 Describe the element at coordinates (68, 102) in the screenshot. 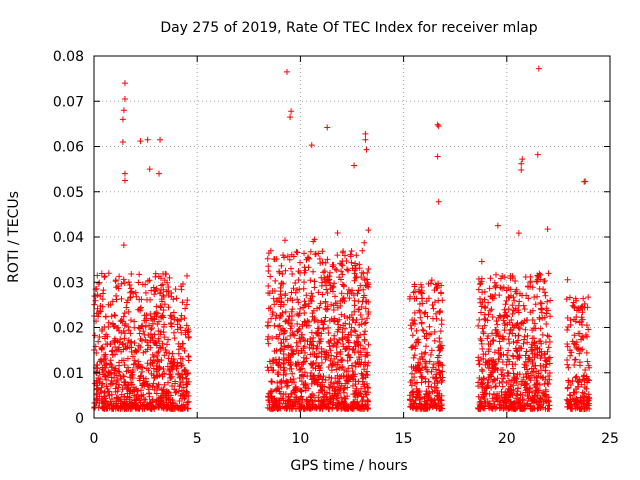

I see `y-tick-label: 0.07` at that location.